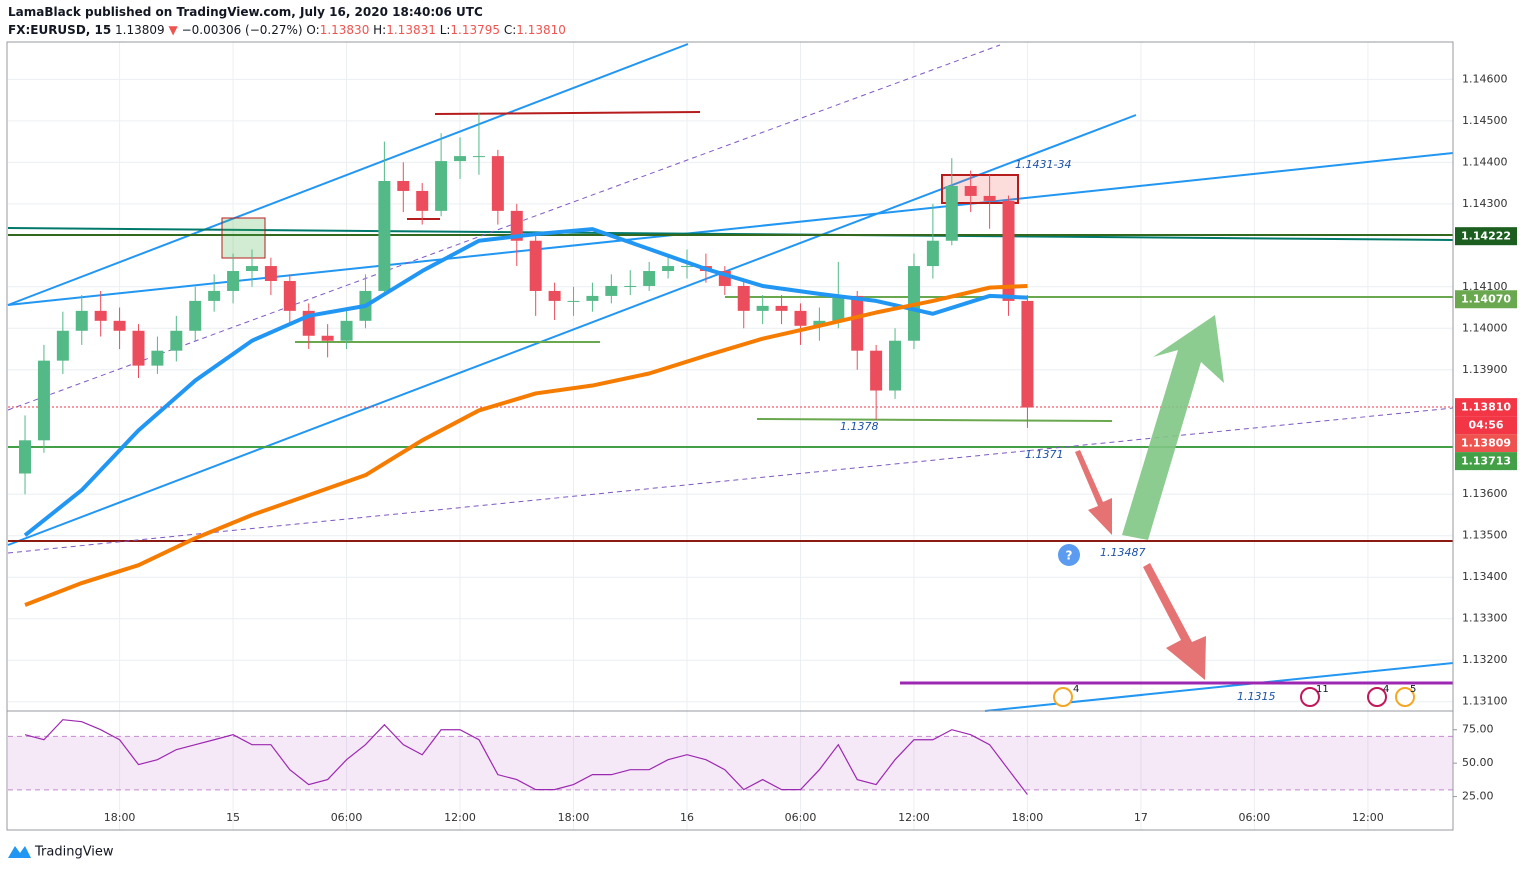 The height and width of the screenshot is (874, 1520). I want to click on price-labels: 1.14222 1.14070 1.13810 04:56 1.13809 1.13713, so click(1486, 349).